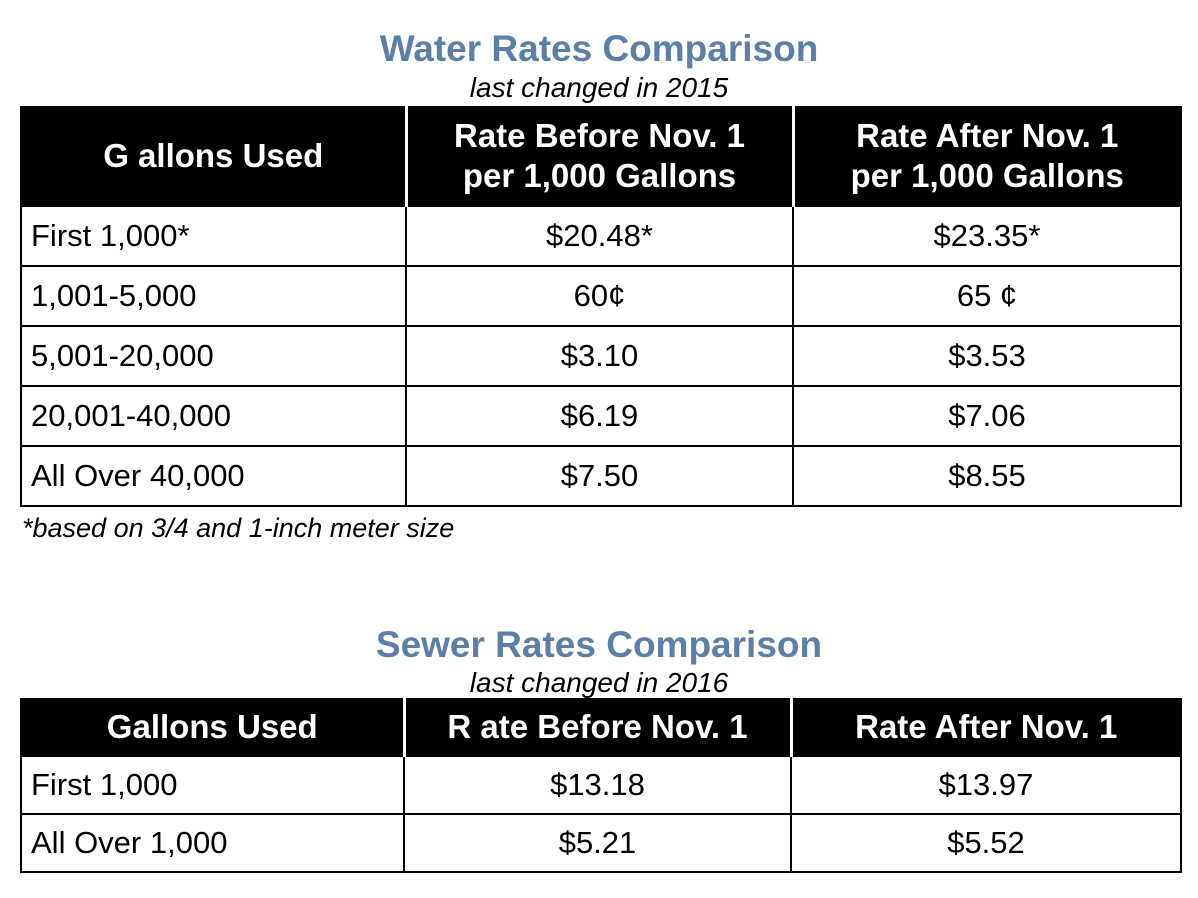  Describe the element at coordinates (212, 843) in the screenshot. I see `sewer-gallons-cell: All Over 1,000` at that location.